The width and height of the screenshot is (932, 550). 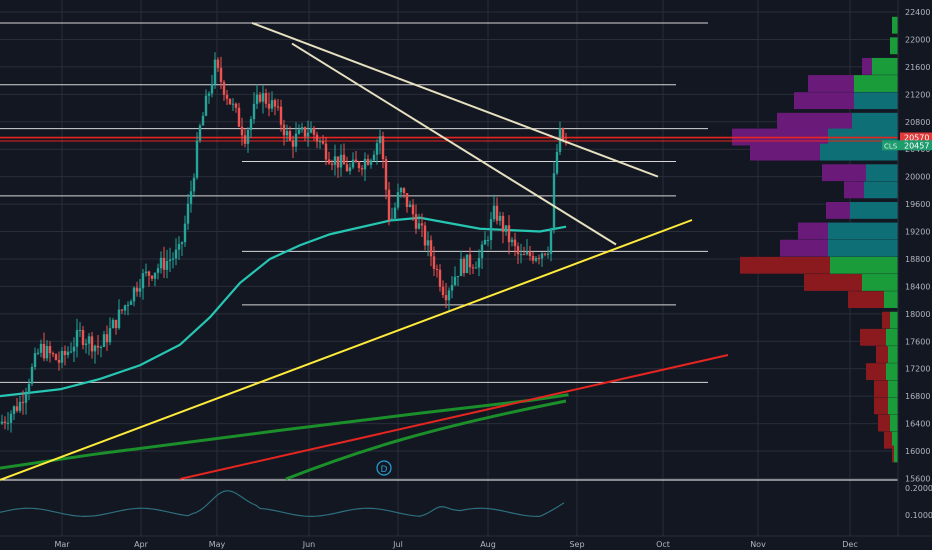 I want to click on ma-green-line, so click(x=426, y=440).